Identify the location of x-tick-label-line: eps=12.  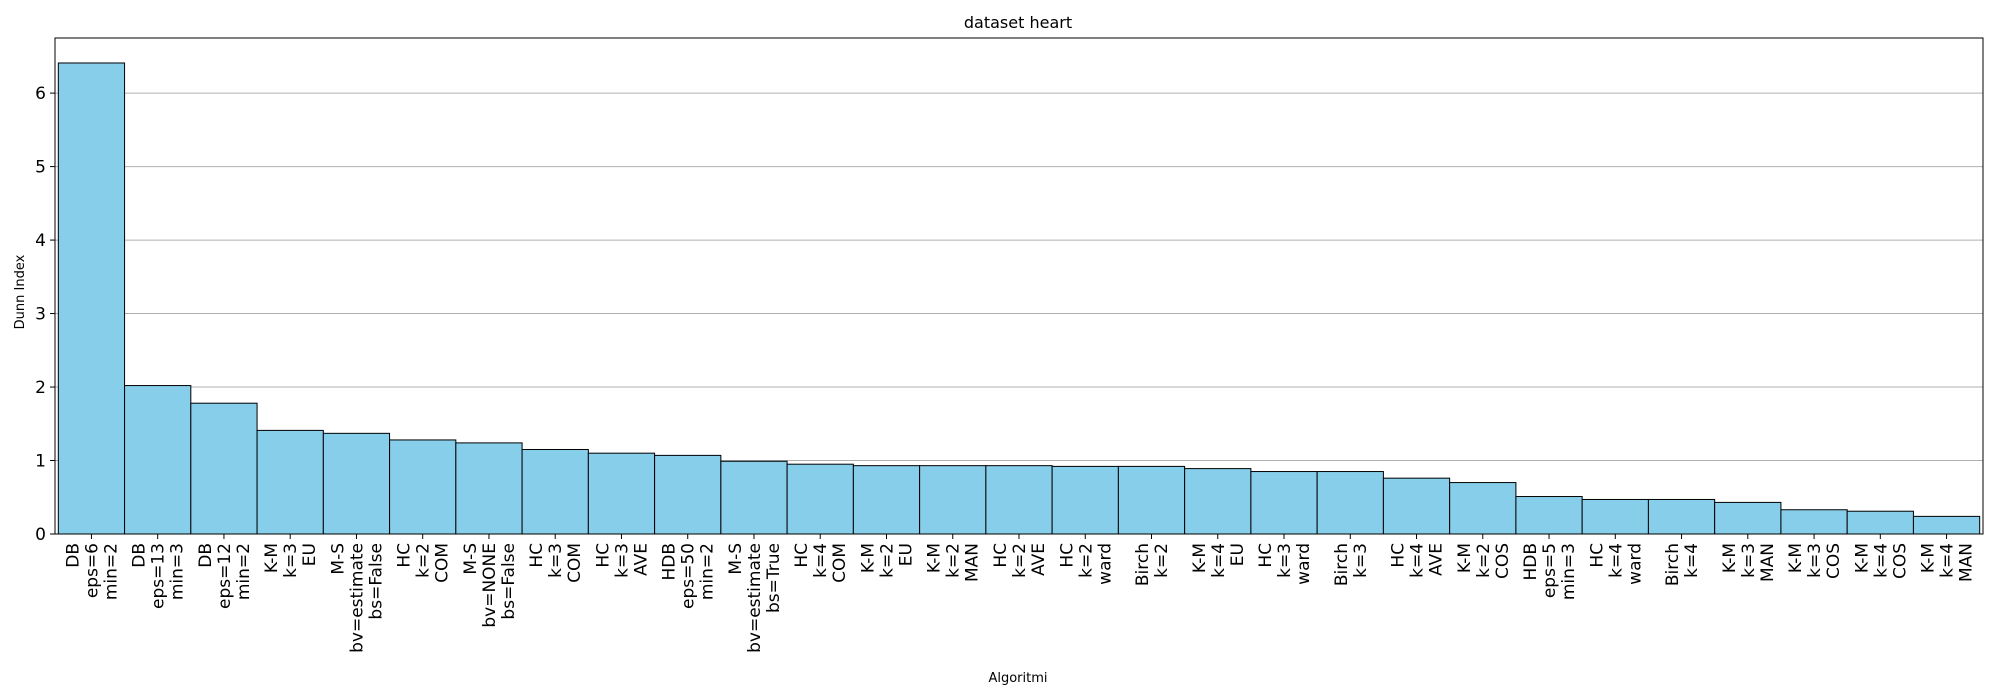
(225, 576).